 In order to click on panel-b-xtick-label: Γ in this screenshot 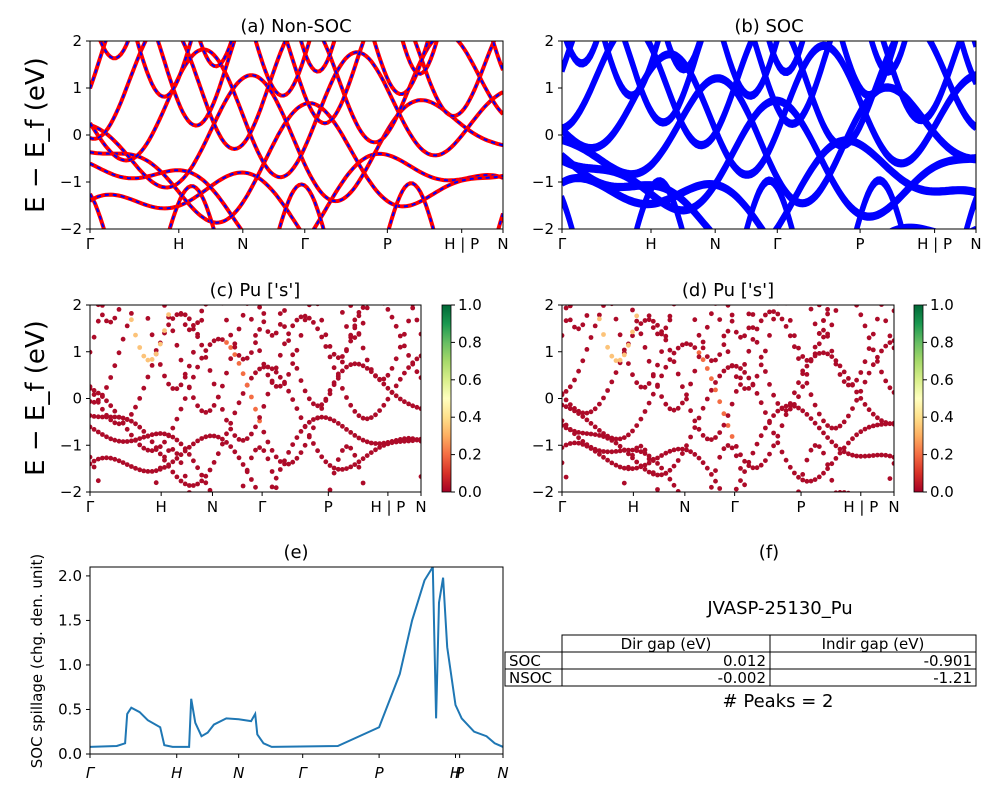, I will do `click(777, 244)`.